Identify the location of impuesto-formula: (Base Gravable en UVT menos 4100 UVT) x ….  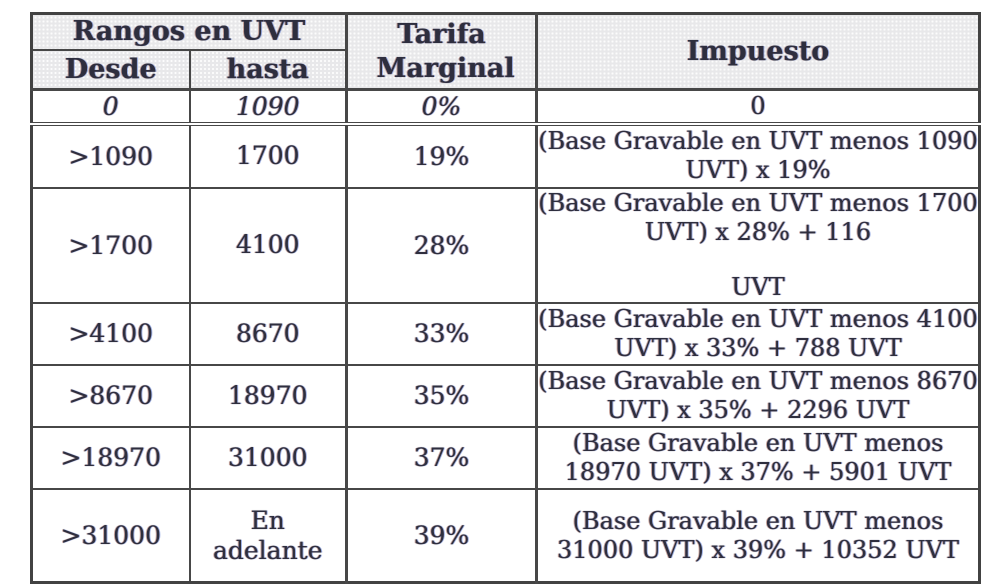
(758, 333).